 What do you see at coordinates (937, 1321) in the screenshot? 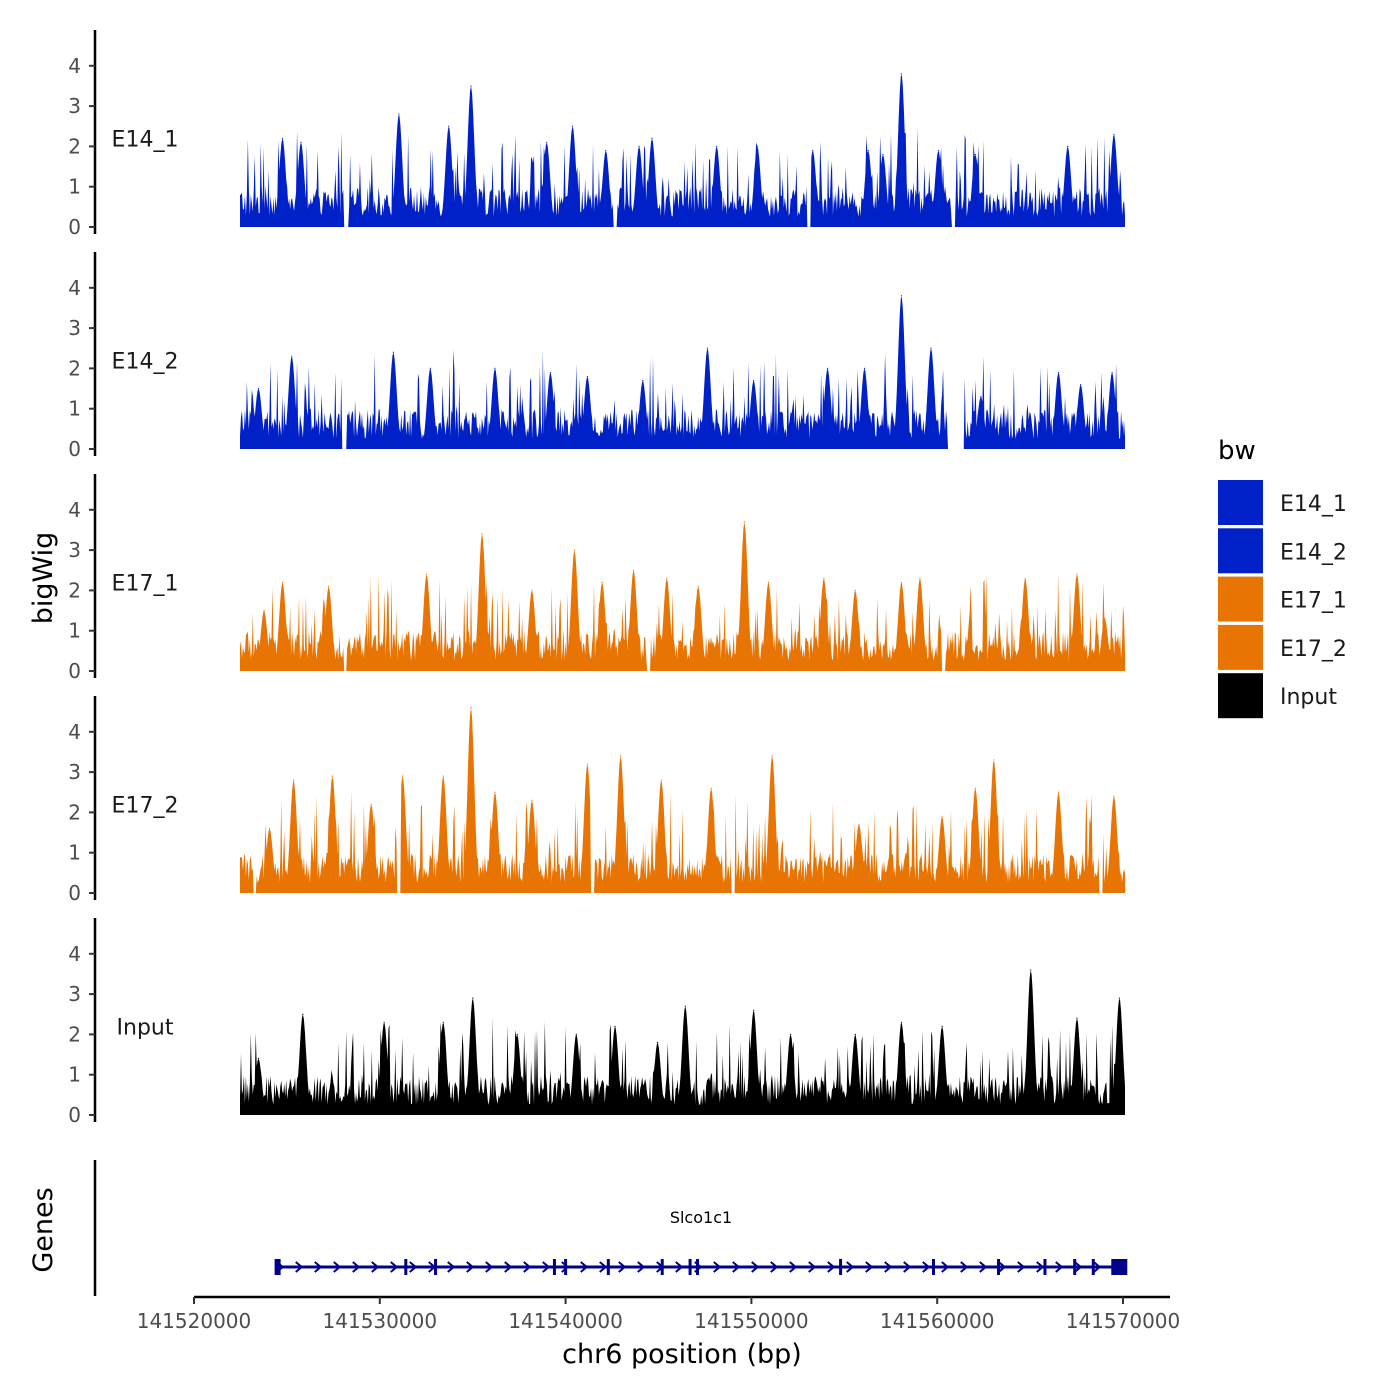
I see `x-tick-label: 141560000` at bounding box center [937, 1321].